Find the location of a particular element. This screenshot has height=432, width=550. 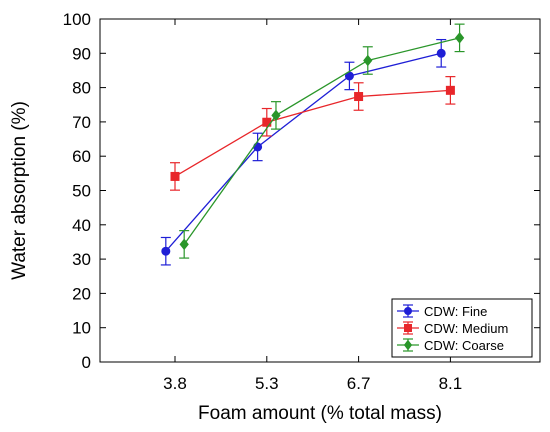

legend: CDW: Fine CDW: Medium CDW: Coarse is located at coordinates (462, 328).